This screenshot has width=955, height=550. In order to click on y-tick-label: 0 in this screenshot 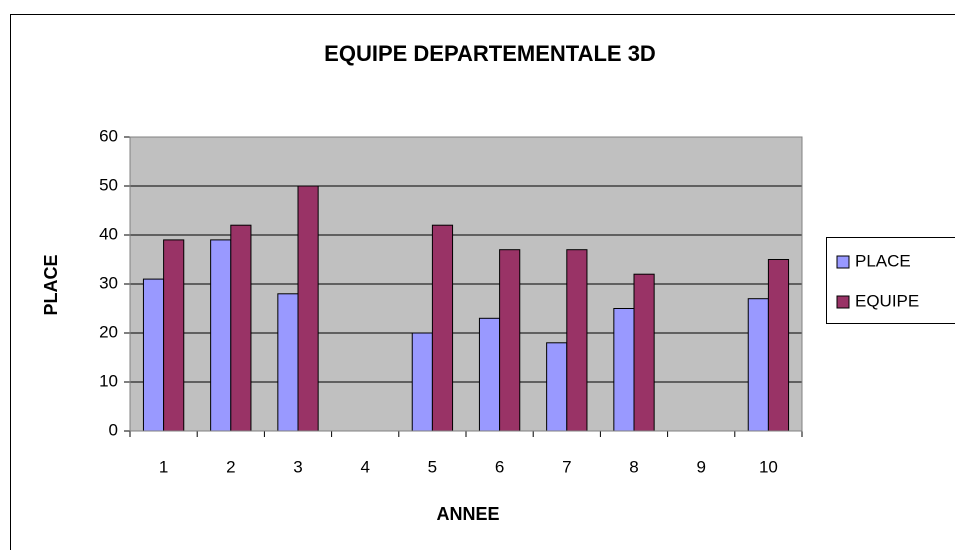, I will do `click(113, 429)`.